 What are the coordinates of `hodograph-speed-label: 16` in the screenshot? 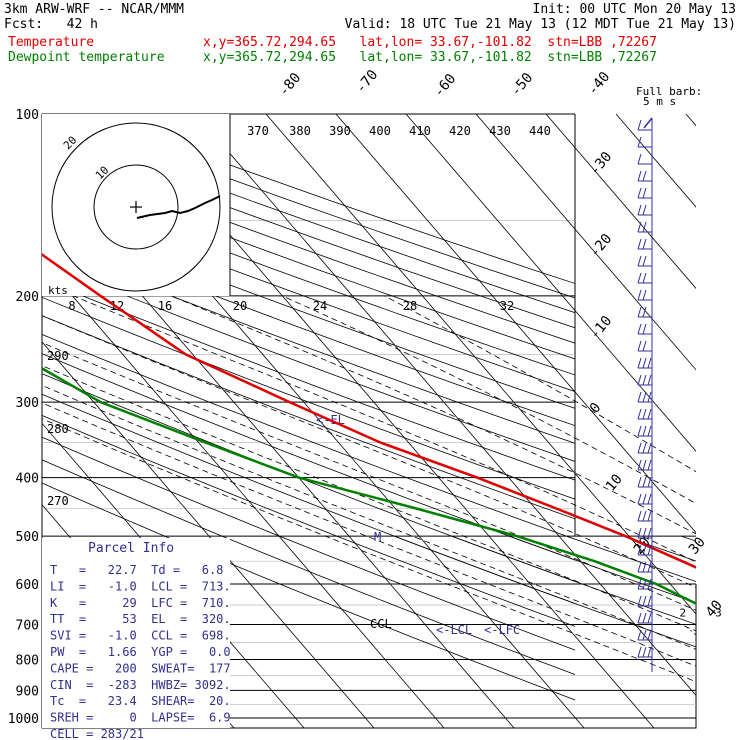 It's located at (165, 306).